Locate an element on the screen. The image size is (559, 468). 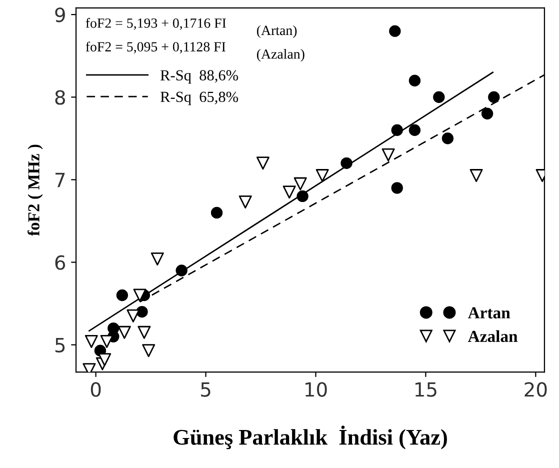
annotation: (Artan) is located at coordinates (276, 31).